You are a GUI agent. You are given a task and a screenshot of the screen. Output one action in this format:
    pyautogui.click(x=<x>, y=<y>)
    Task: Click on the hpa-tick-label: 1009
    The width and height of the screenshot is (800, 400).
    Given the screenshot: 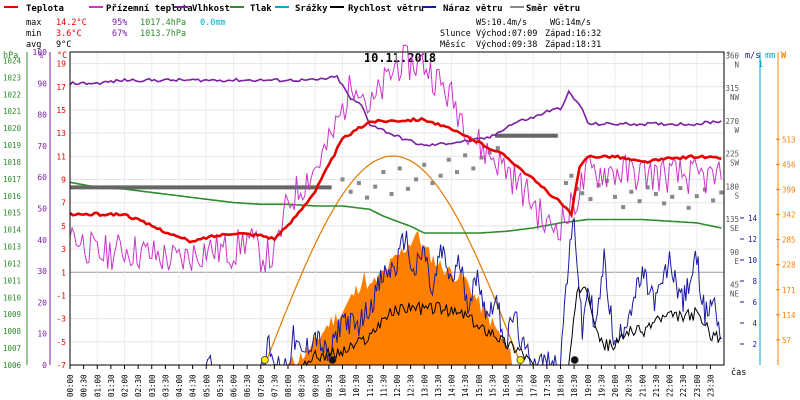 What is the action you would take?
    pyautogui.click(x=12, y=314)
    